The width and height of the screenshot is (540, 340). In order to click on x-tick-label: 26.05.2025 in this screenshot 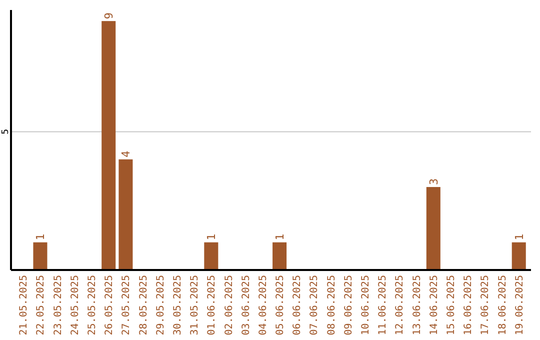, I will do `click(110, 305)`.